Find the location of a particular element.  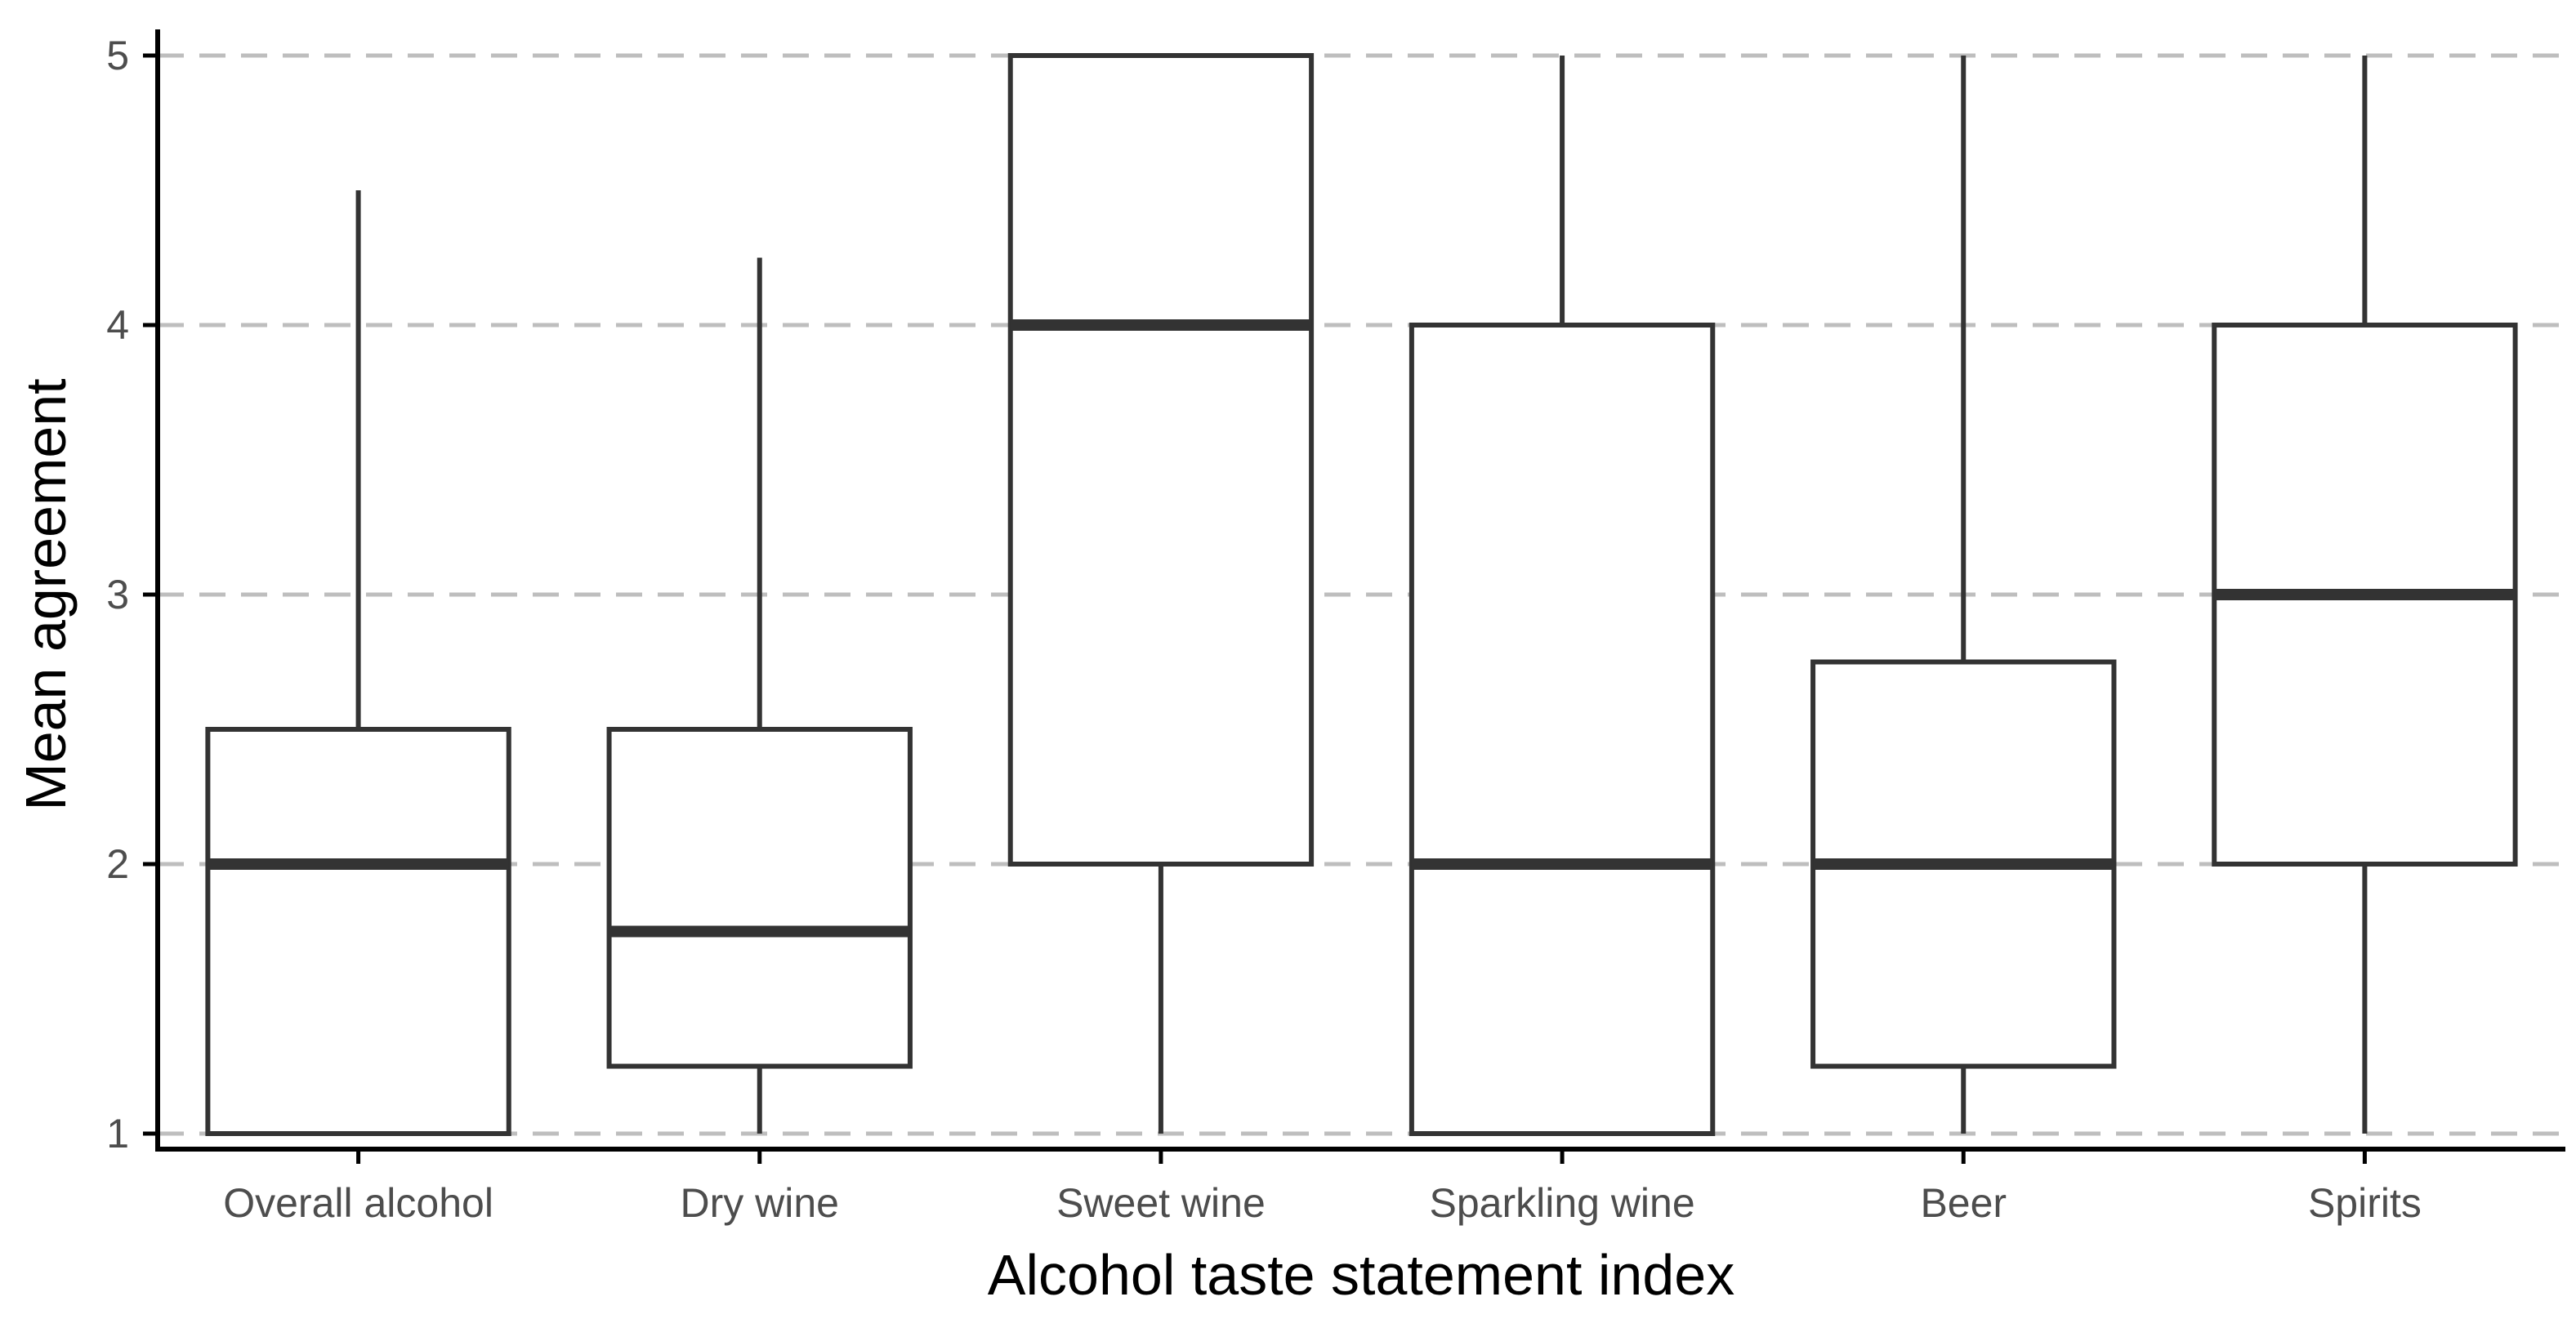

iqr-box-sparkling-wine is located at coordinates (1563, 730).